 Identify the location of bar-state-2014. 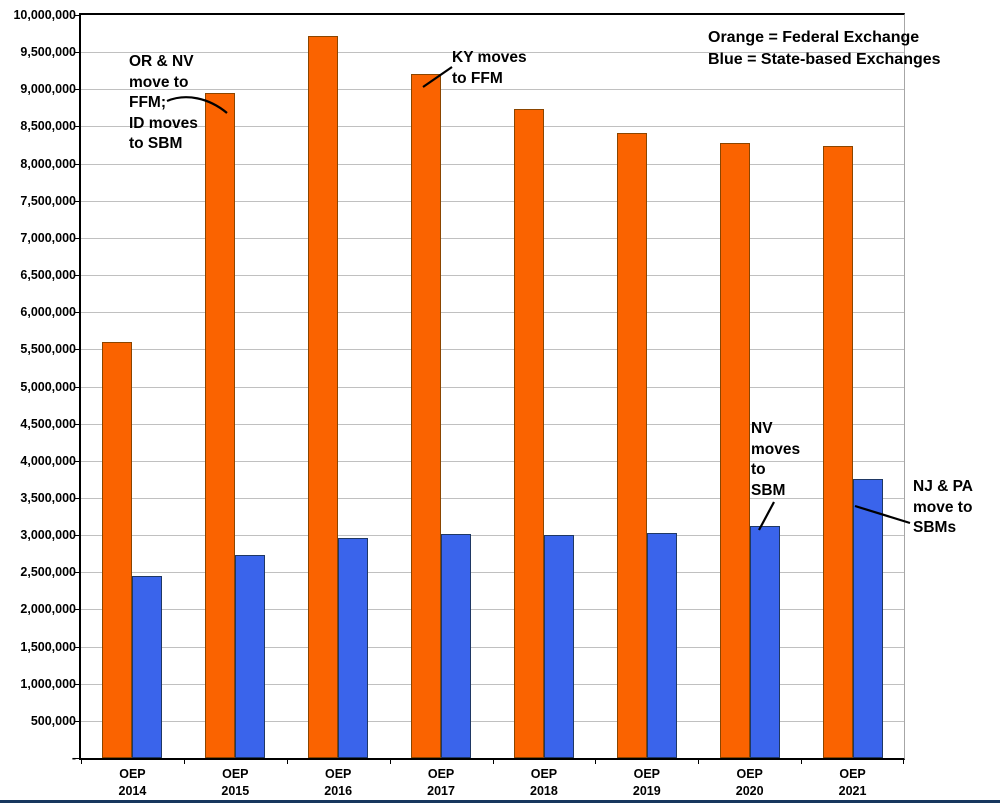
(147, 667).